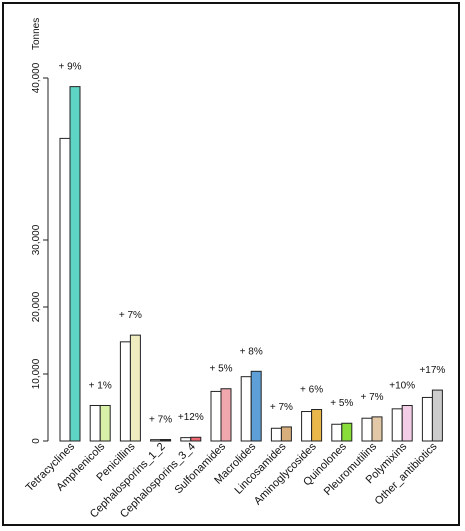 The image size is (465, 531). I want to click on change-label: + 9%, so click(69, 67).